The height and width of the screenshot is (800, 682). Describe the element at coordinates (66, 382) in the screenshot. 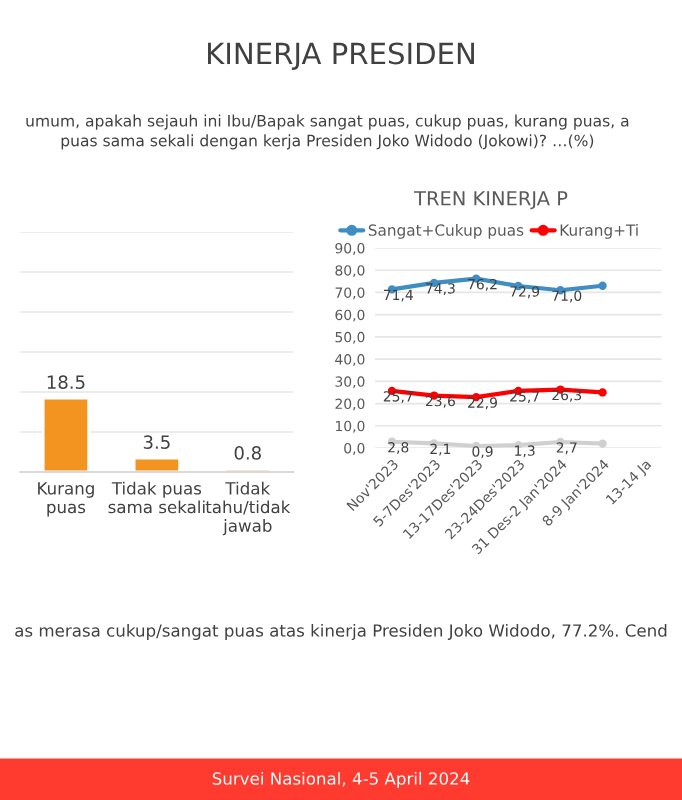

I see `data-label: 18.5` at that location.